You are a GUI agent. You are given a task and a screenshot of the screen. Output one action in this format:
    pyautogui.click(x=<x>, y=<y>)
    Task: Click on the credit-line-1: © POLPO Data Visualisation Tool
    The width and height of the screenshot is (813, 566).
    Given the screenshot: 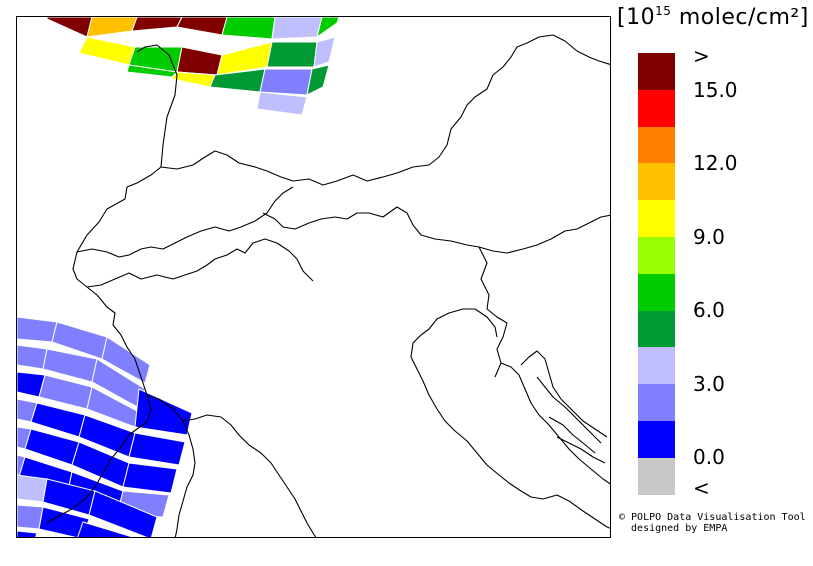 What is the action you would take?
    pyautogui.click(x=712, y=517)
    